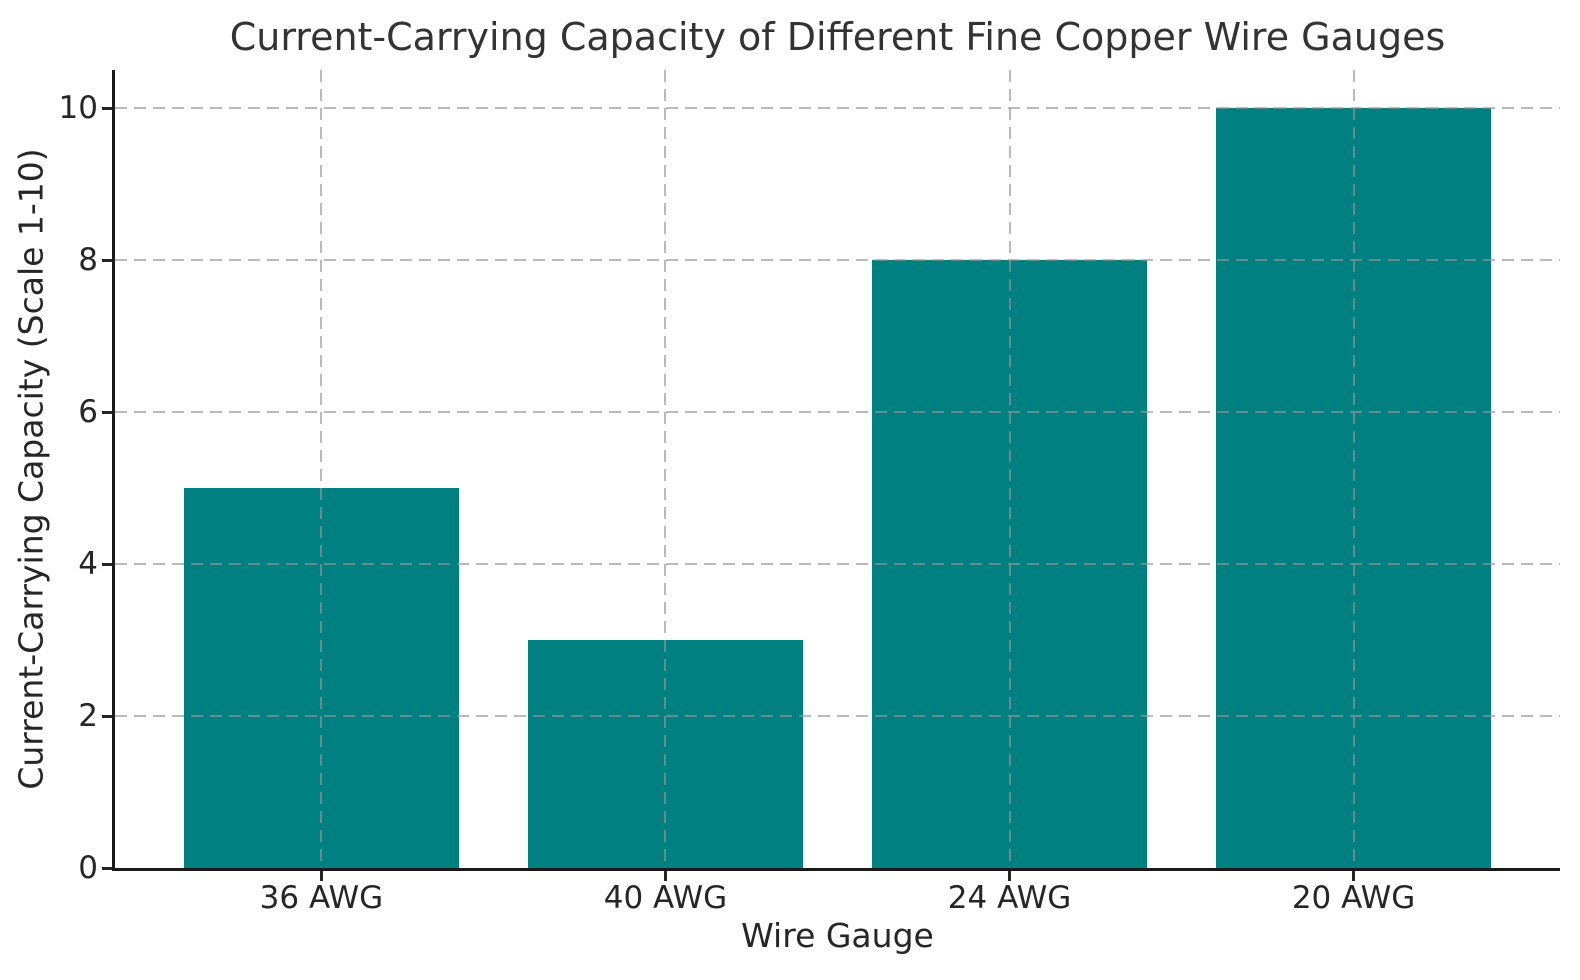 Image resolution: width=1580 pixels, height=980 pixels. What do you see at coordinates (665, 898) in the screenshot?
I see `x-tick-label-1: 40 AWG` at bounding box center [665, 898].